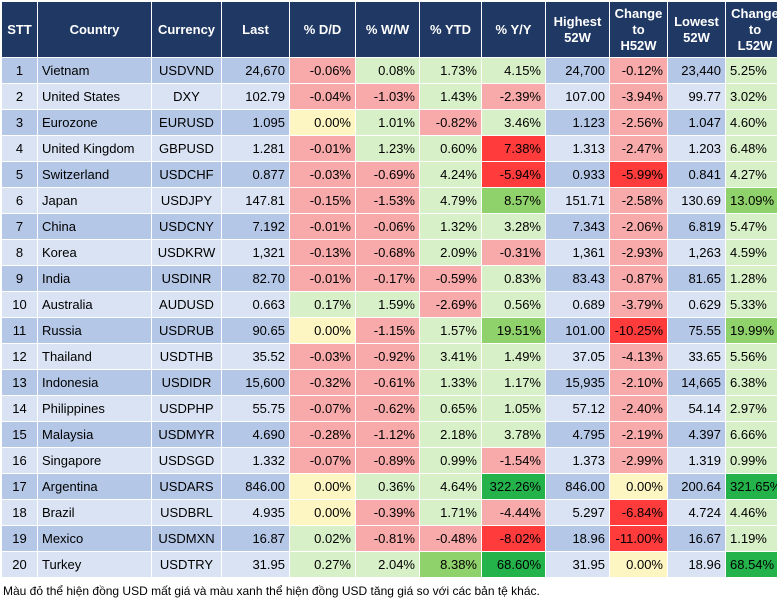 Image resolution: width=777 pixels, height=603 pixels. What do you see at coordinates (388, 435) in the screenshot?
I see `cell-ww: -1.12%` at bounding box center [388, 435].